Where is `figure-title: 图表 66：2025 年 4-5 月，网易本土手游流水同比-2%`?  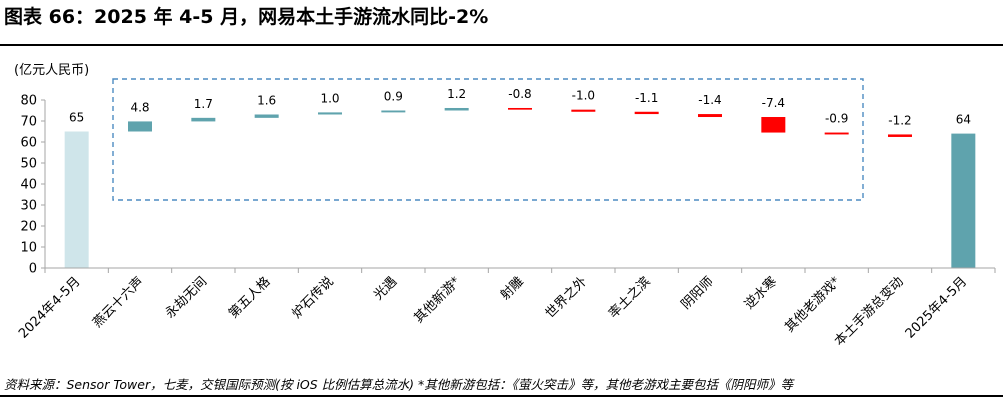 figure-title: 图表 66：2025 年 4-5 月，网易本土手游流水同比-2% is located at coordinates (246, 17).